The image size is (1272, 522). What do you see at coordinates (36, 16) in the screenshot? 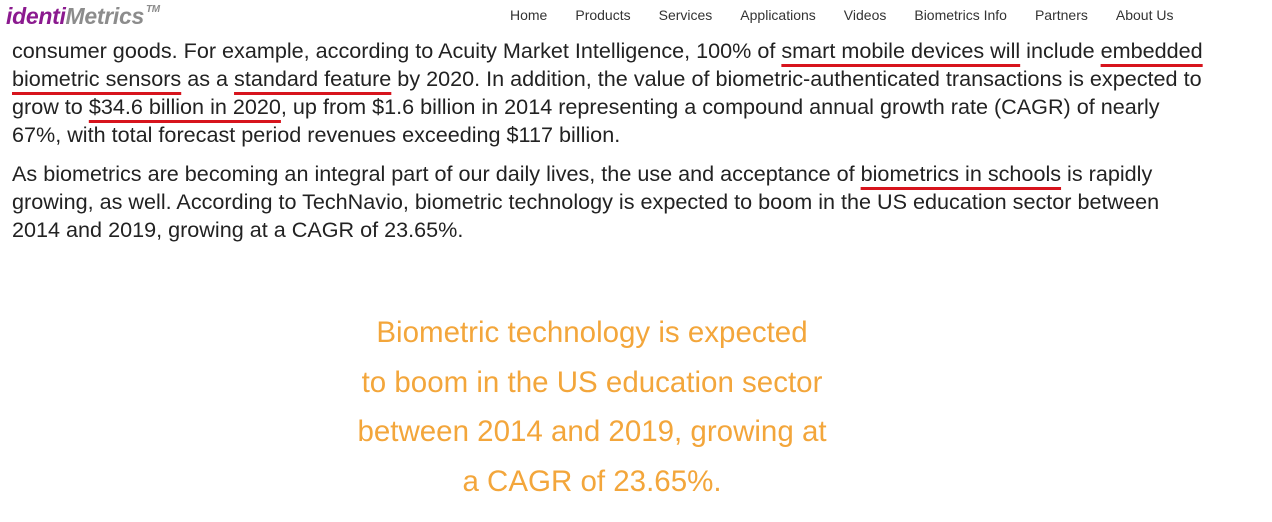
I see `logo-text-identi: identi` at bounding box center [36, 16].